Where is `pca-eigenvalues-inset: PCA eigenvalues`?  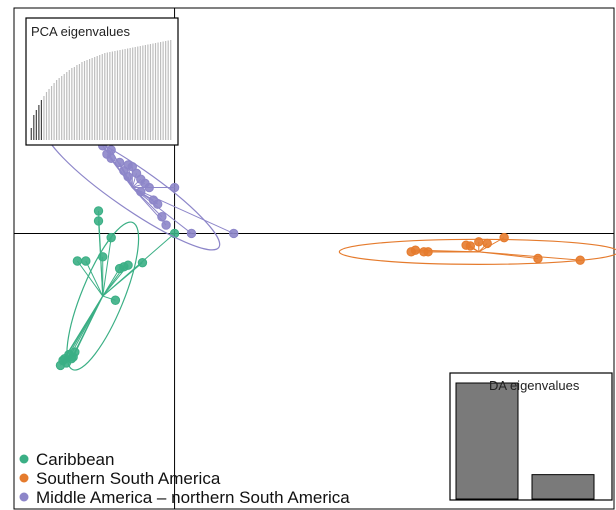
pca-eigenvalues-inset: PCA eigenvalues is located at coordinates (102, 81).